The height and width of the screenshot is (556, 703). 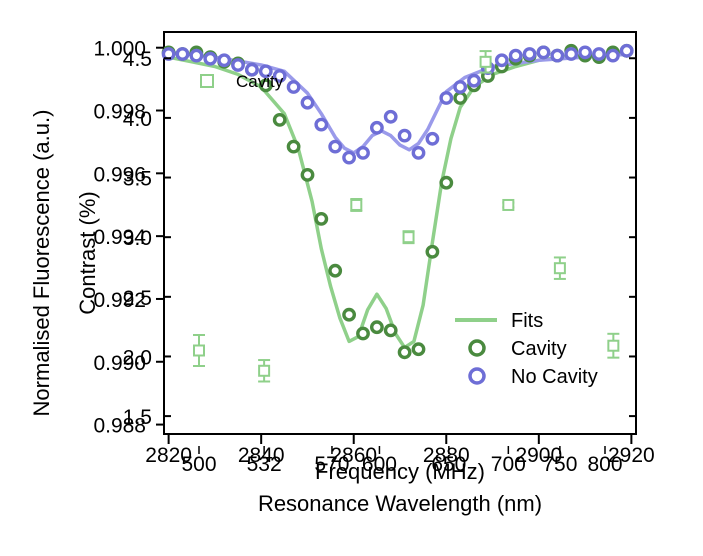 I want to click on y-tick-label: 0.992, so click(x=119, y=300).